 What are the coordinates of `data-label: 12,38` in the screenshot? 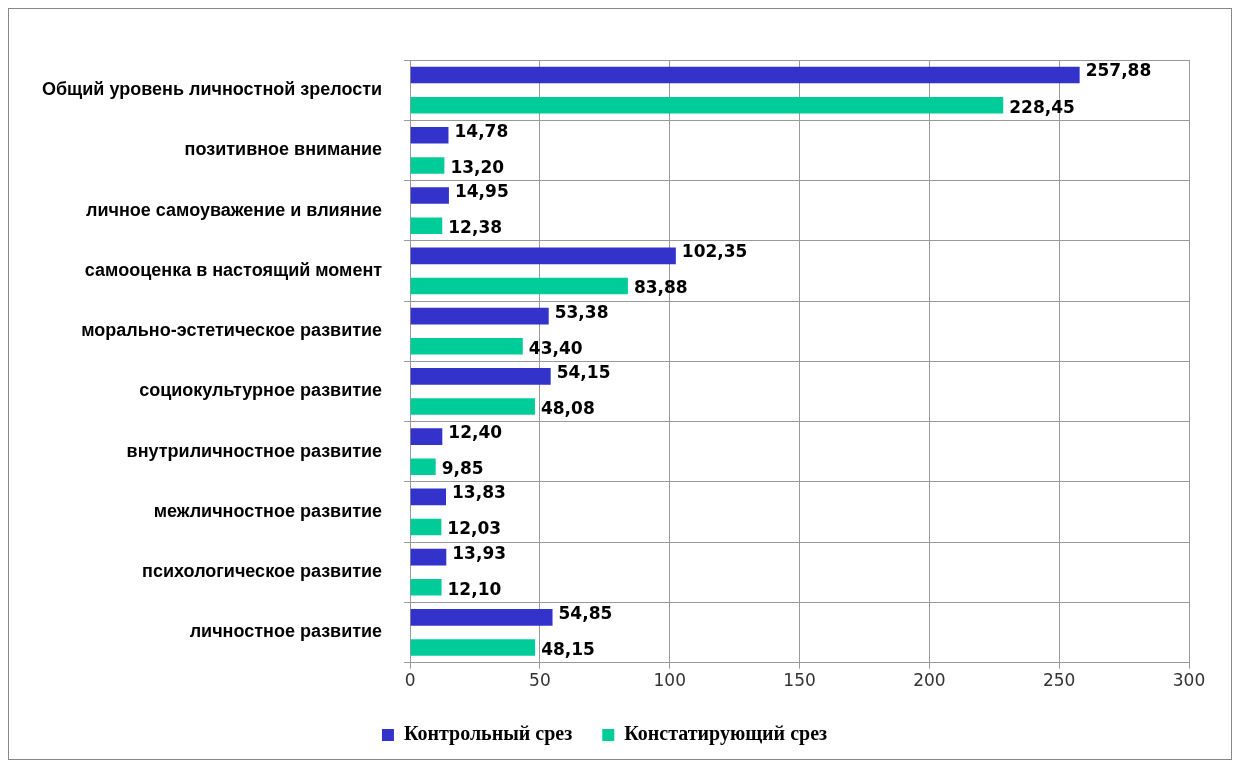 It's located at (475, 227).